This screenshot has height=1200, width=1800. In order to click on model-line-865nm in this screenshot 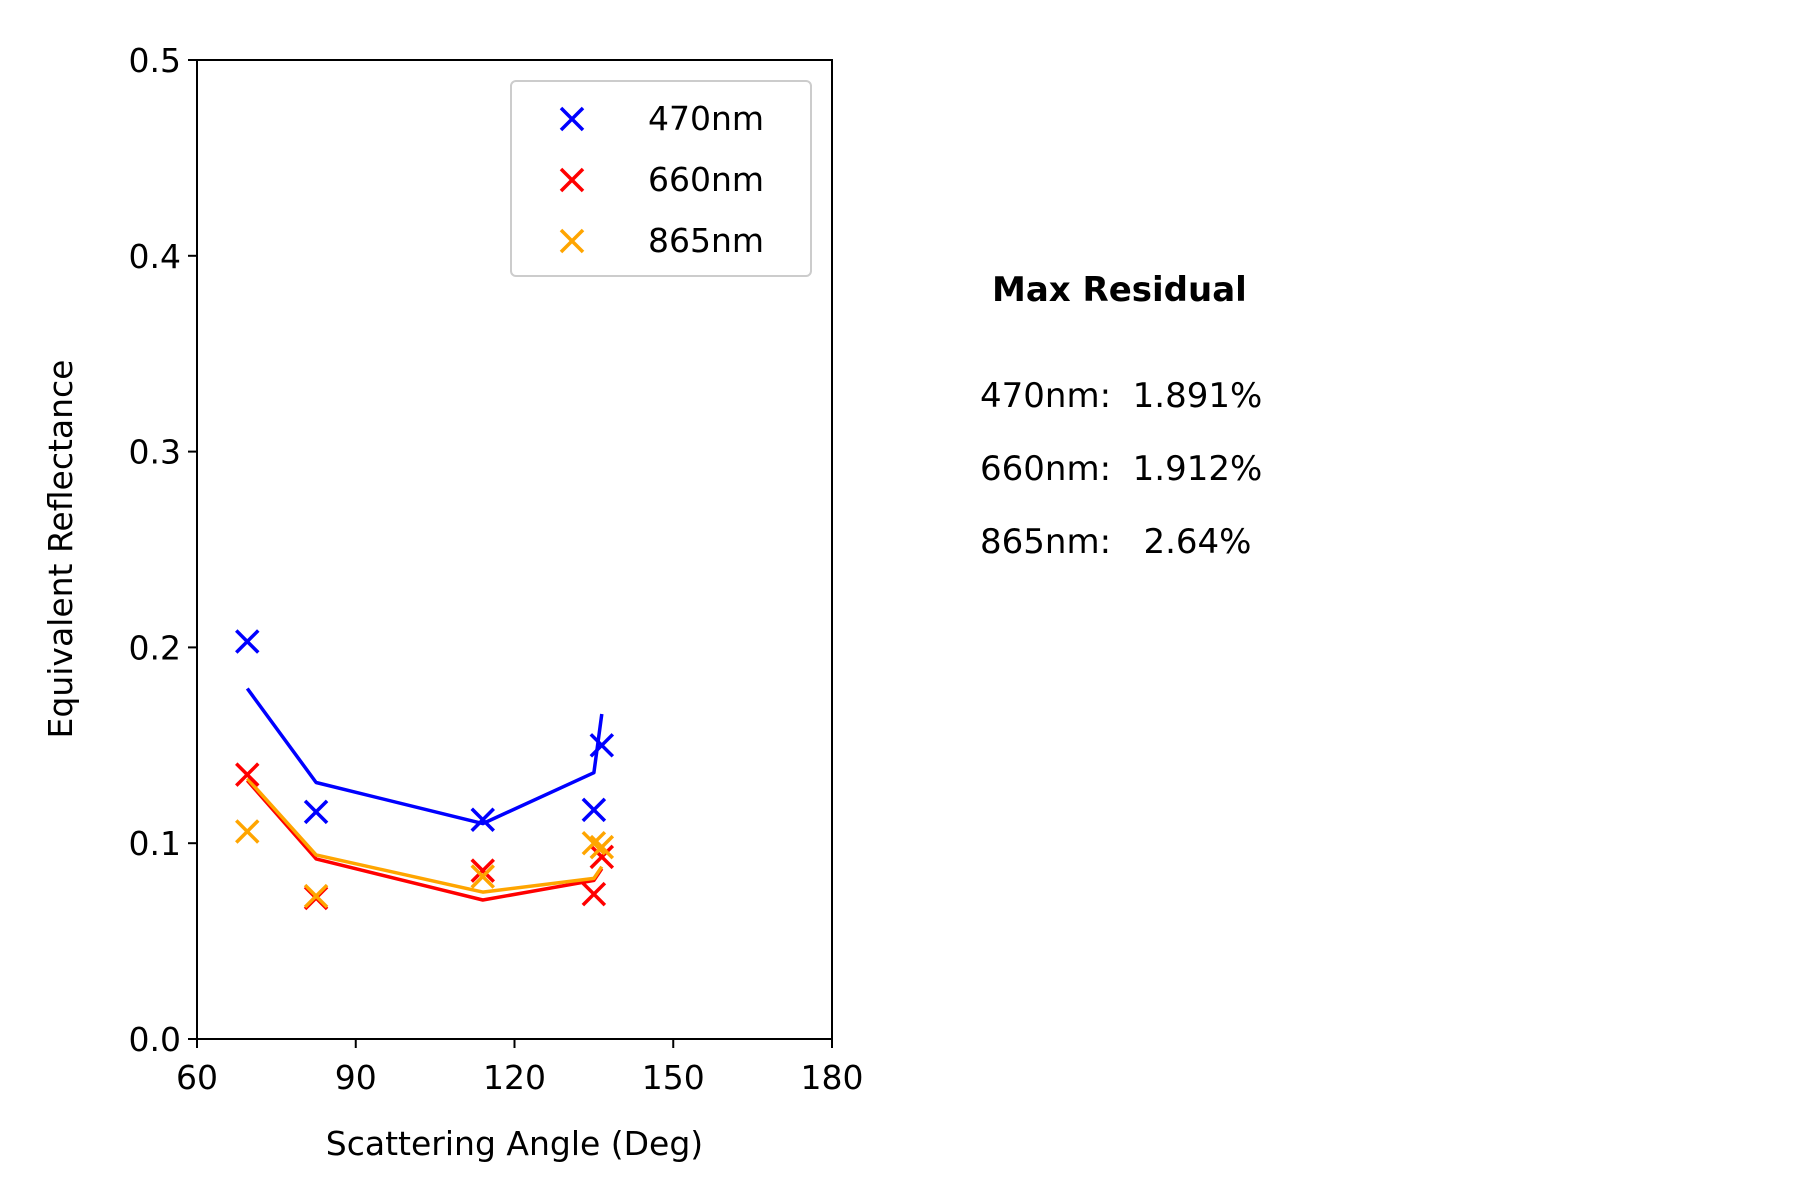, I will do `click(425, 835)`.